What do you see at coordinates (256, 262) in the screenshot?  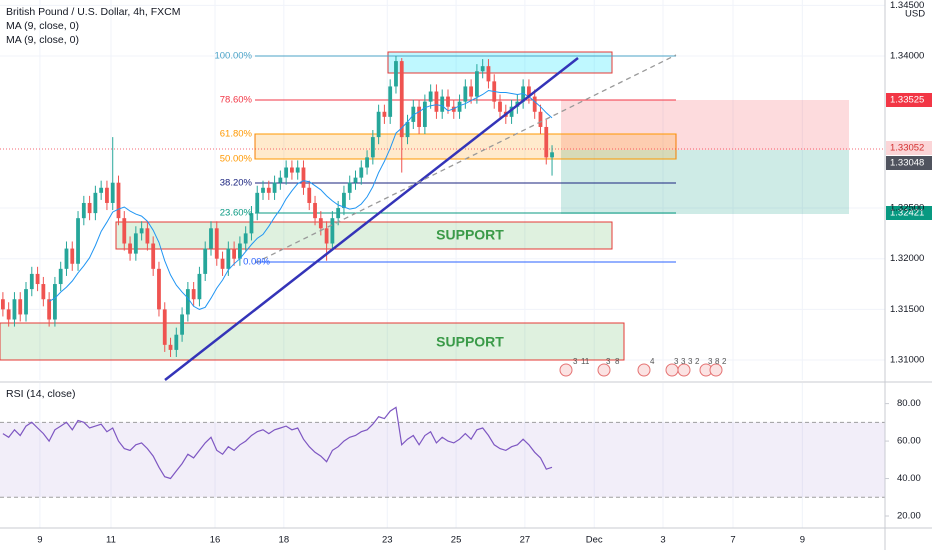 I see `fib-label: 0.00%` at bounding box center [256, 262].